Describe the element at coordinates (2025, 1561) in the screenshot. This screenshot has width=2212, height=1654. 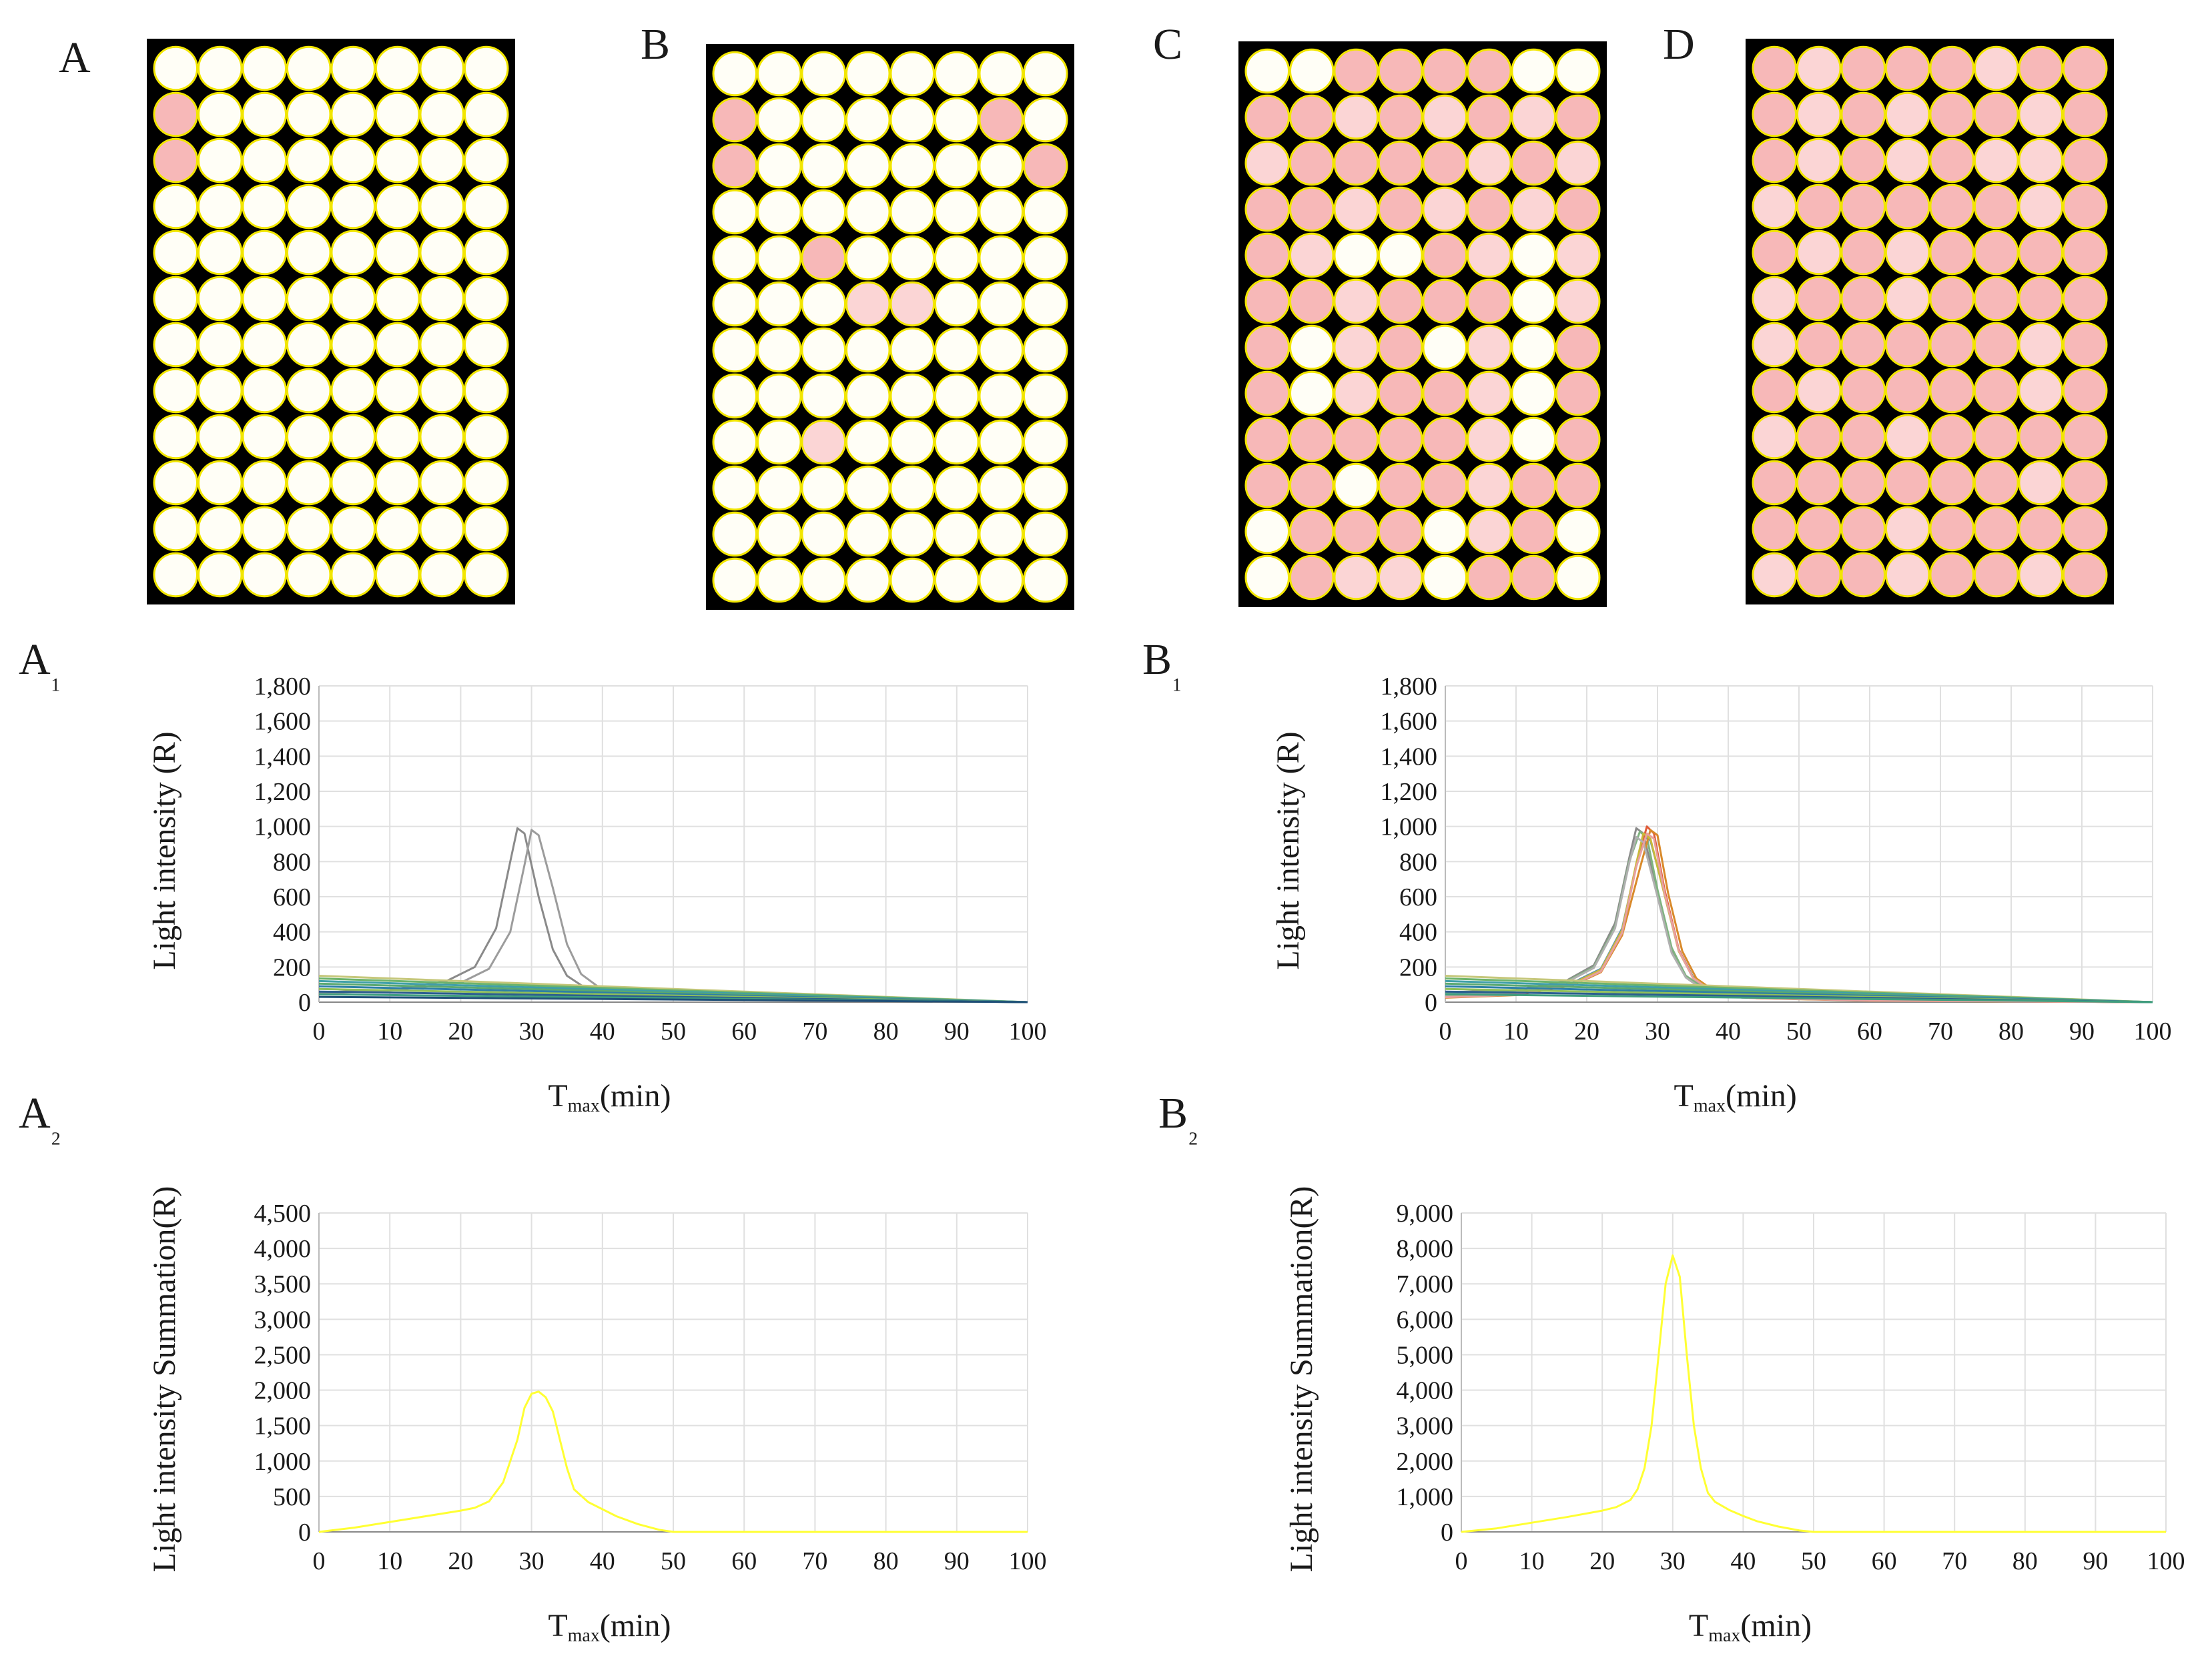
I see `x-tick-label: 80` at that location.